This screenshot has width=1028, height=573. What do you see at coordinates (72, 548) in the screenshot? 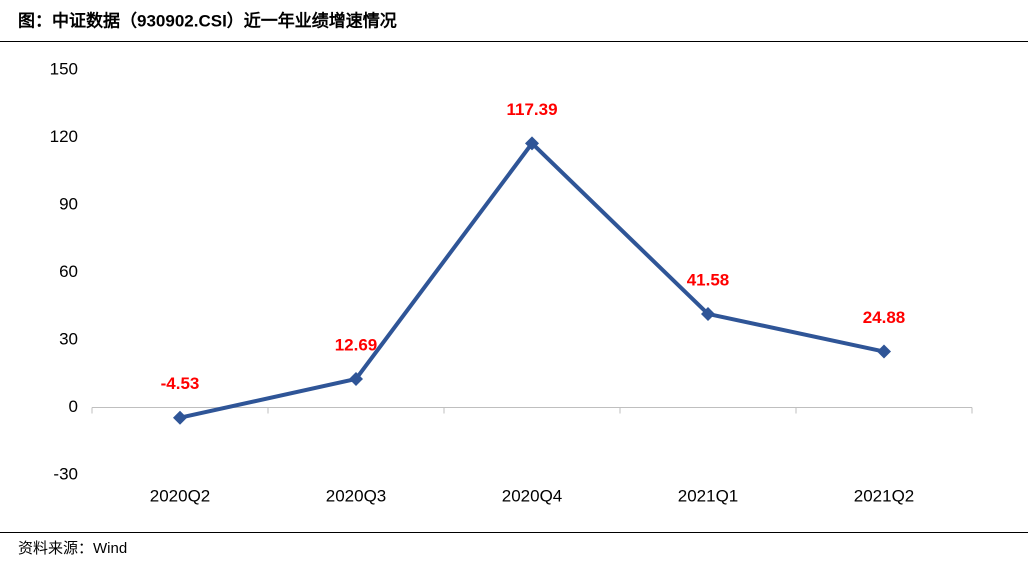
I see `source-note: 资料来源：Wind` at bounding box center [72, 548].